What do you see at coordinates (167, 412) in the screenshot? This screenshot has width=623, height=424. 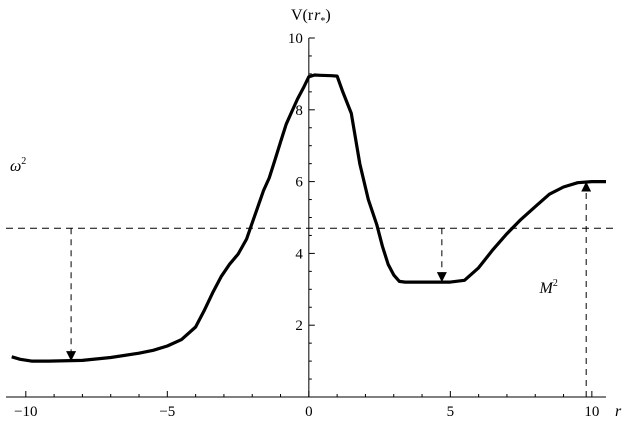 I see `x-tick-label: −5` at bounding box center [167, 412].